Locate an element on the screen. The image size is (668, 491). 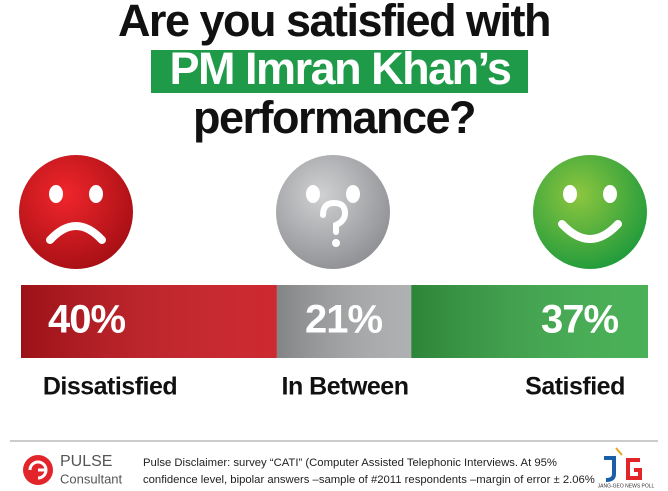
value-label: 40% is located at coordinates (86, 320).